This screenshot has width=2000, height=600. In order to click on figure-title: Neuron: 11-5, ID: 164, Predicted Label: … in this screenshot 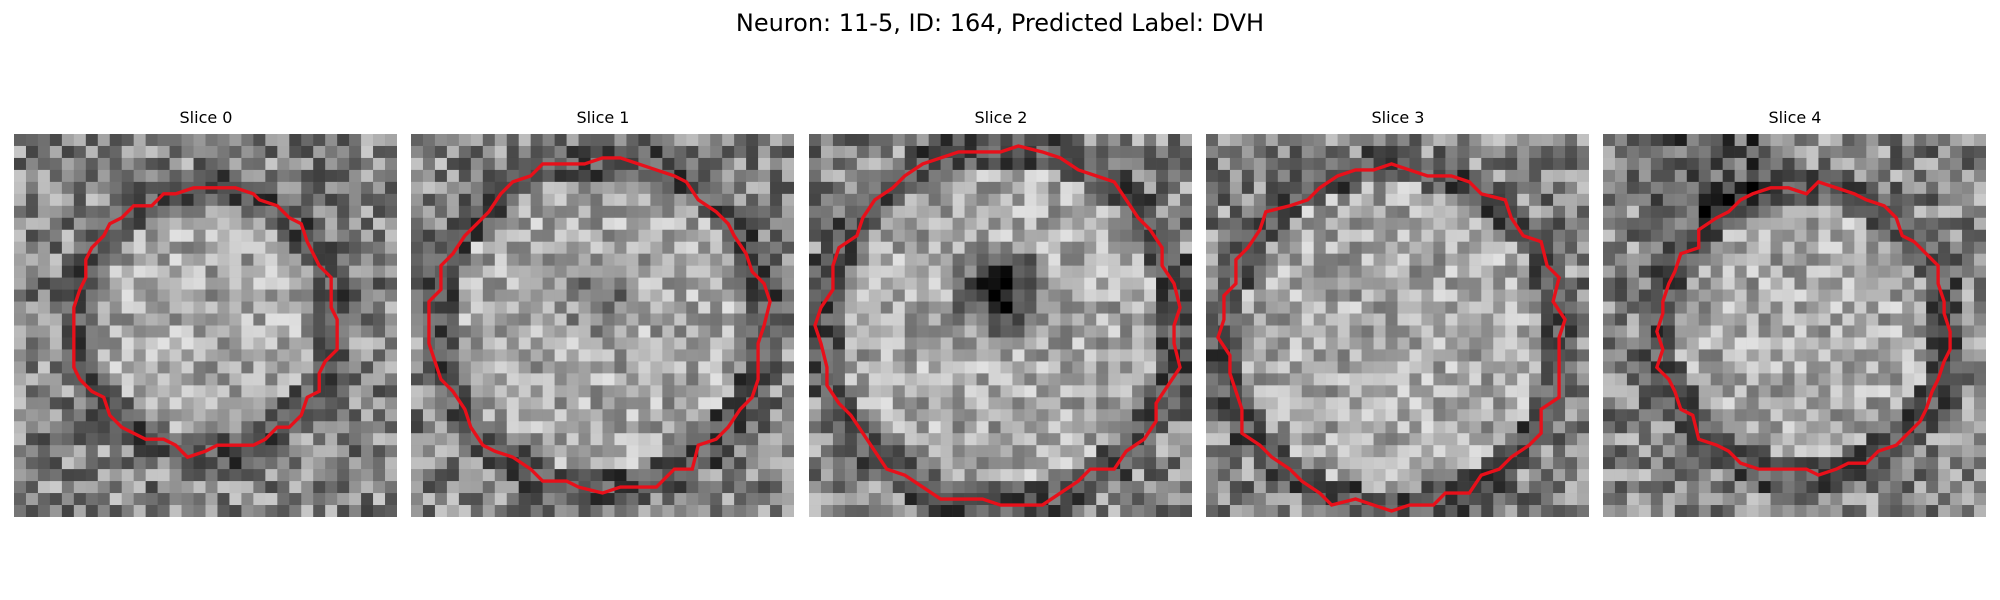, I will do `click(1000, 23)`.